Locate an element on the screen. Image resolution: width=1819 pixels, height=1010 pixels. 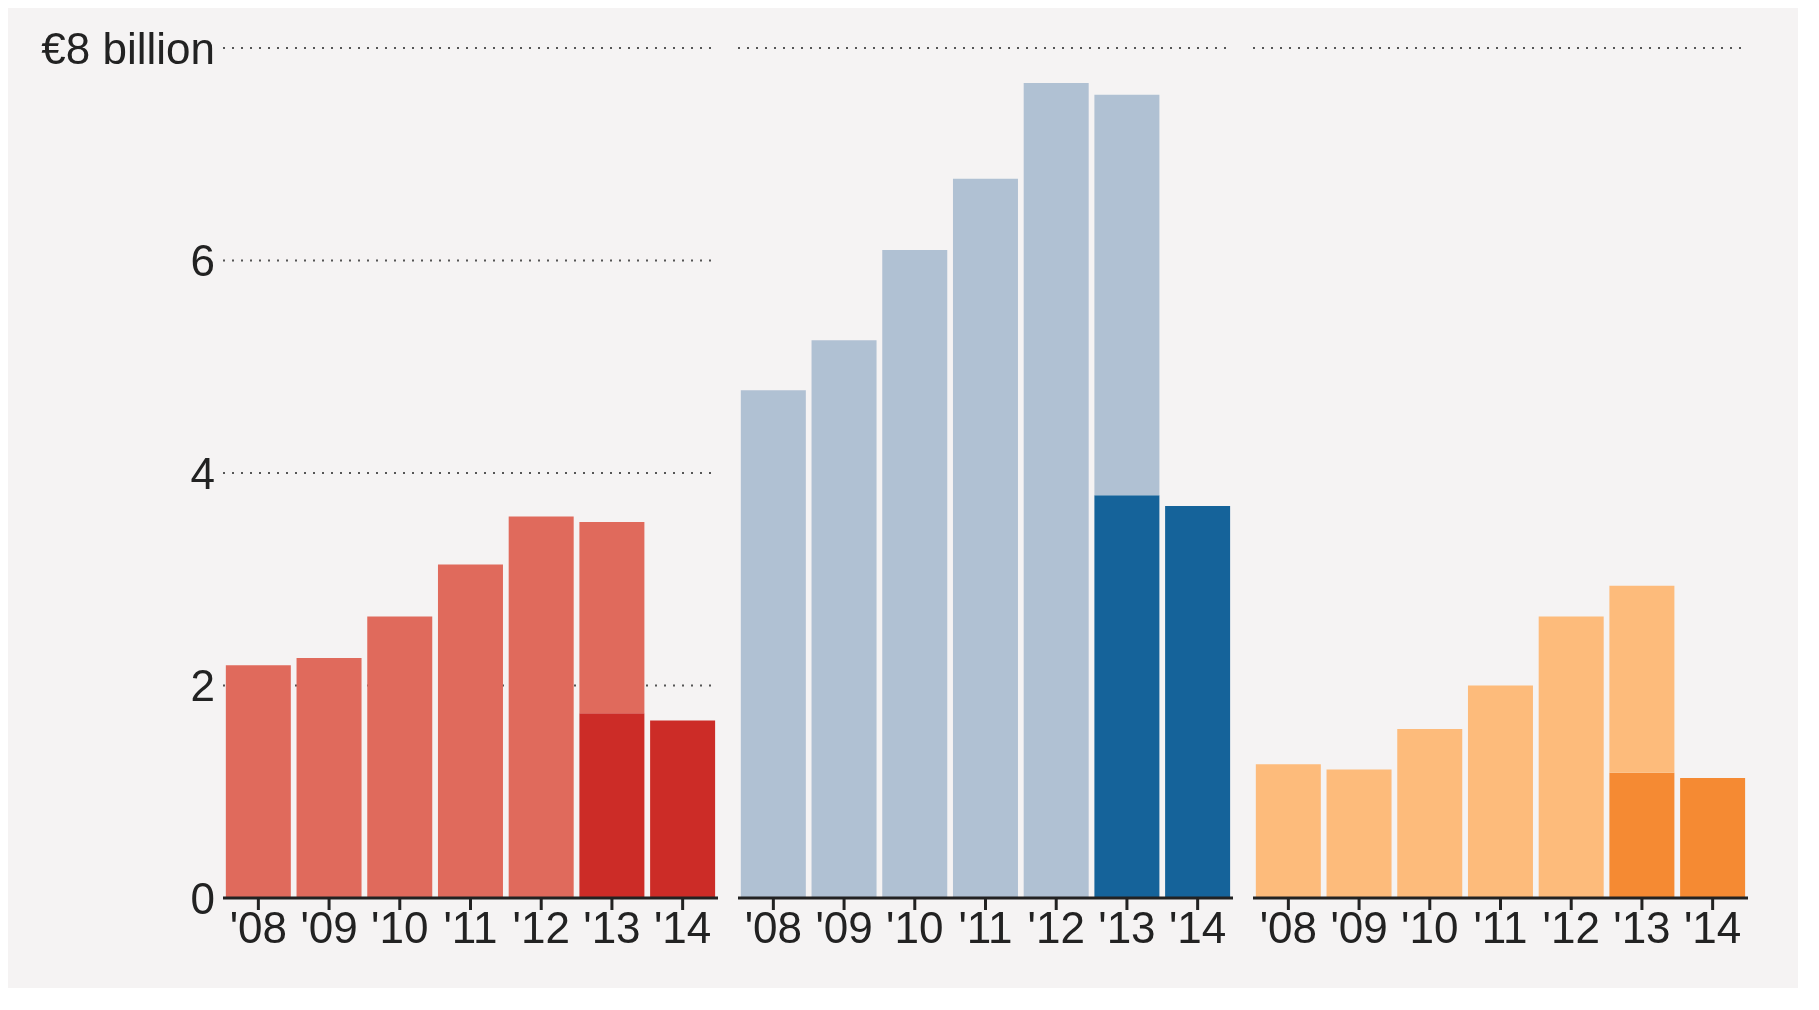
y-tick-label: 6 is located at coordinates (202, 261).